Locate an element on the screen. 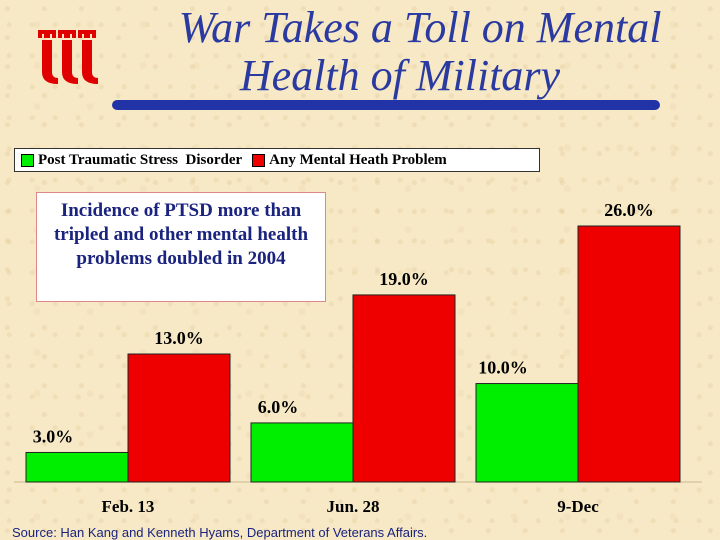  data-label-any-mental-2: 26.0% is located at coordinates (629, 210).